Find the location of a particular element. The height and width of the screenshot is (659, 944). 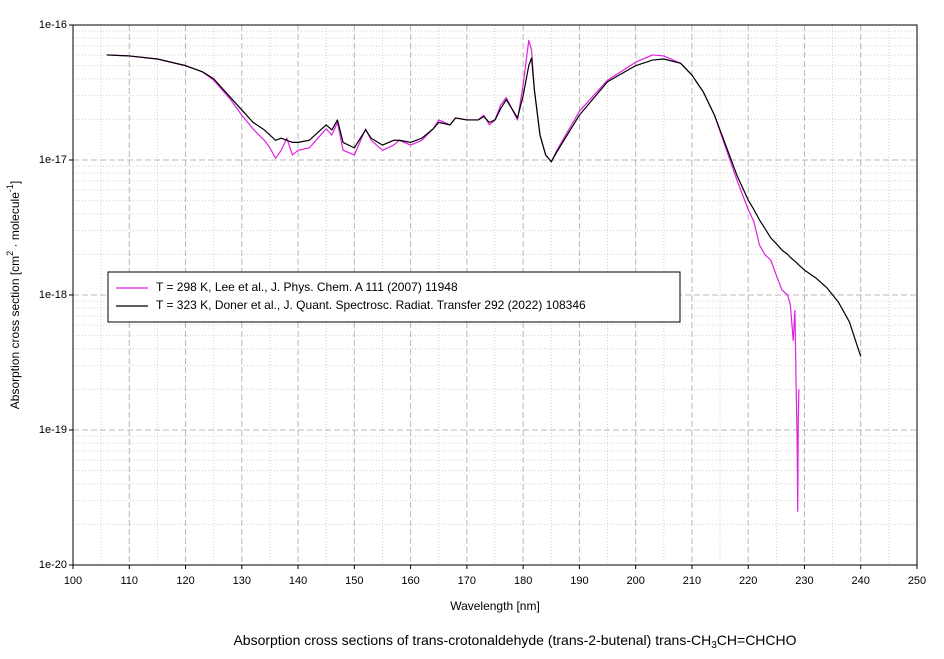

y-tick-label: 1e-20 is located at coordinates (53, 565).